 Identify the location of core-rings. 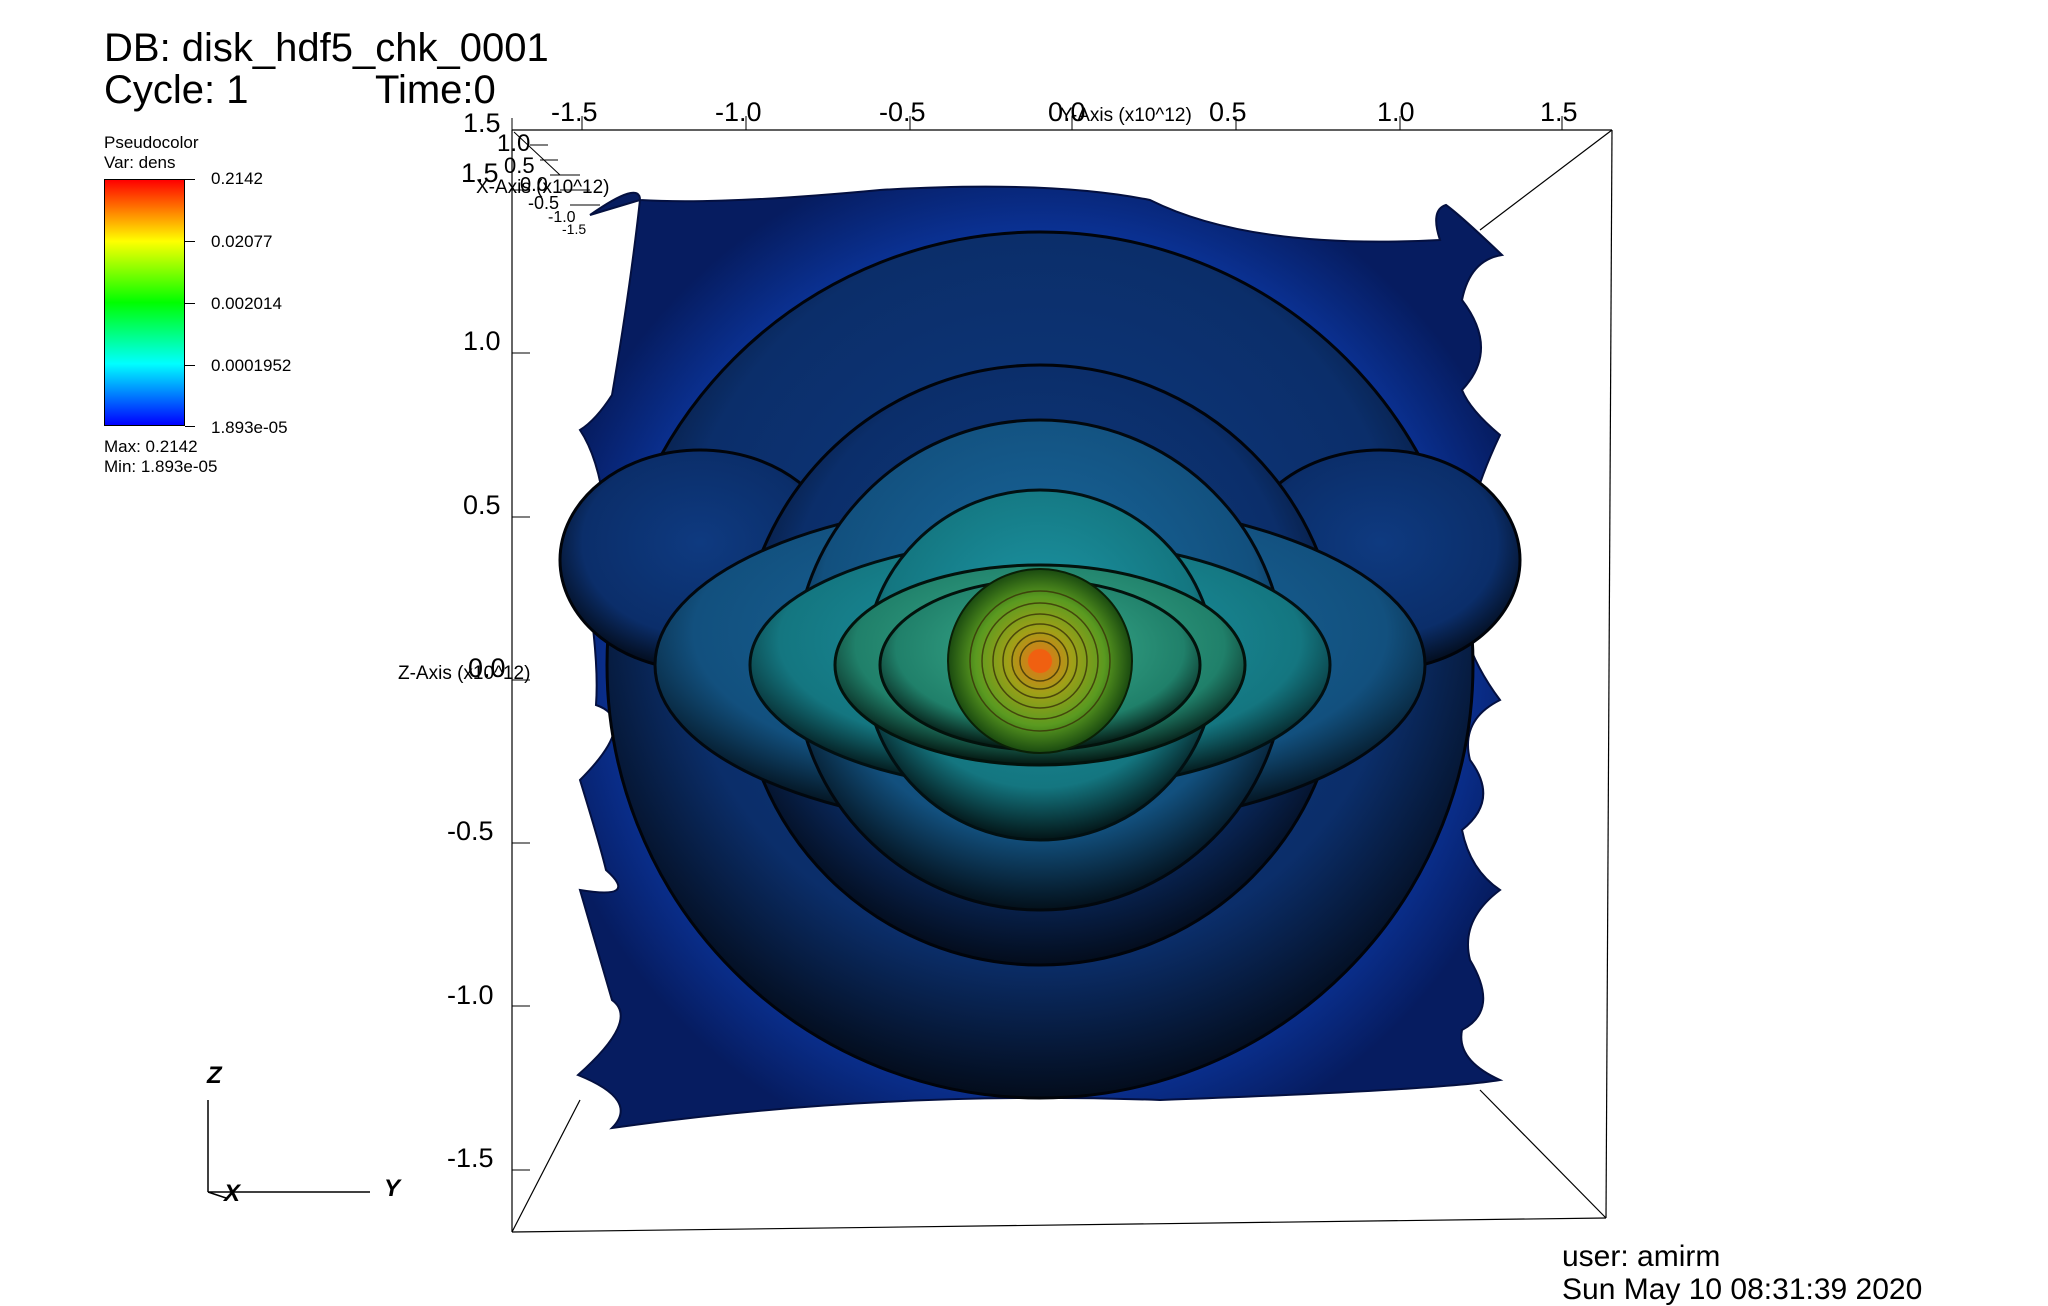
(1040, 661).